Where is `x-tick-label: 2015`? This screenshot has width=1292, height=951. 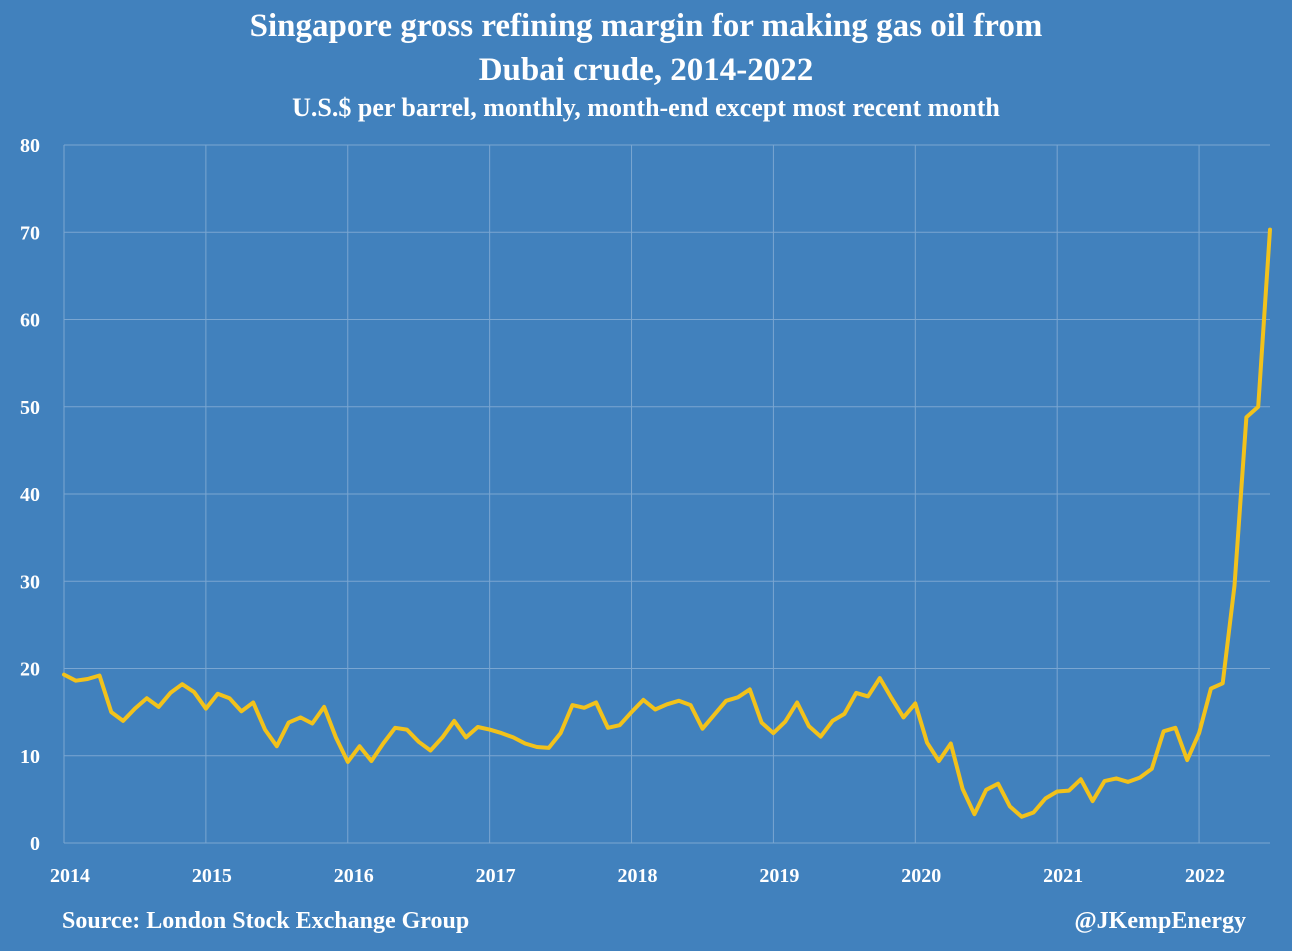
x-tick-label: 2015 is located at coordinates (212, 876).